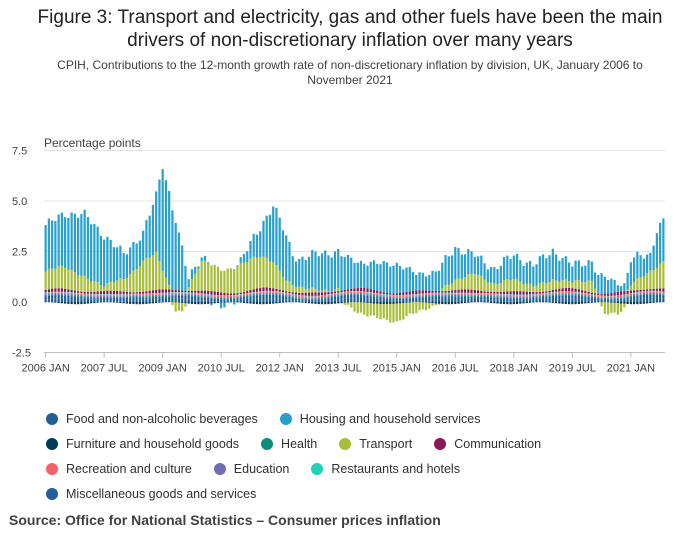 The width and height of the screenshot is (700, 549). I want to click on legend-item-food: Food and non-alcoholic beverages, so click(152, 419).